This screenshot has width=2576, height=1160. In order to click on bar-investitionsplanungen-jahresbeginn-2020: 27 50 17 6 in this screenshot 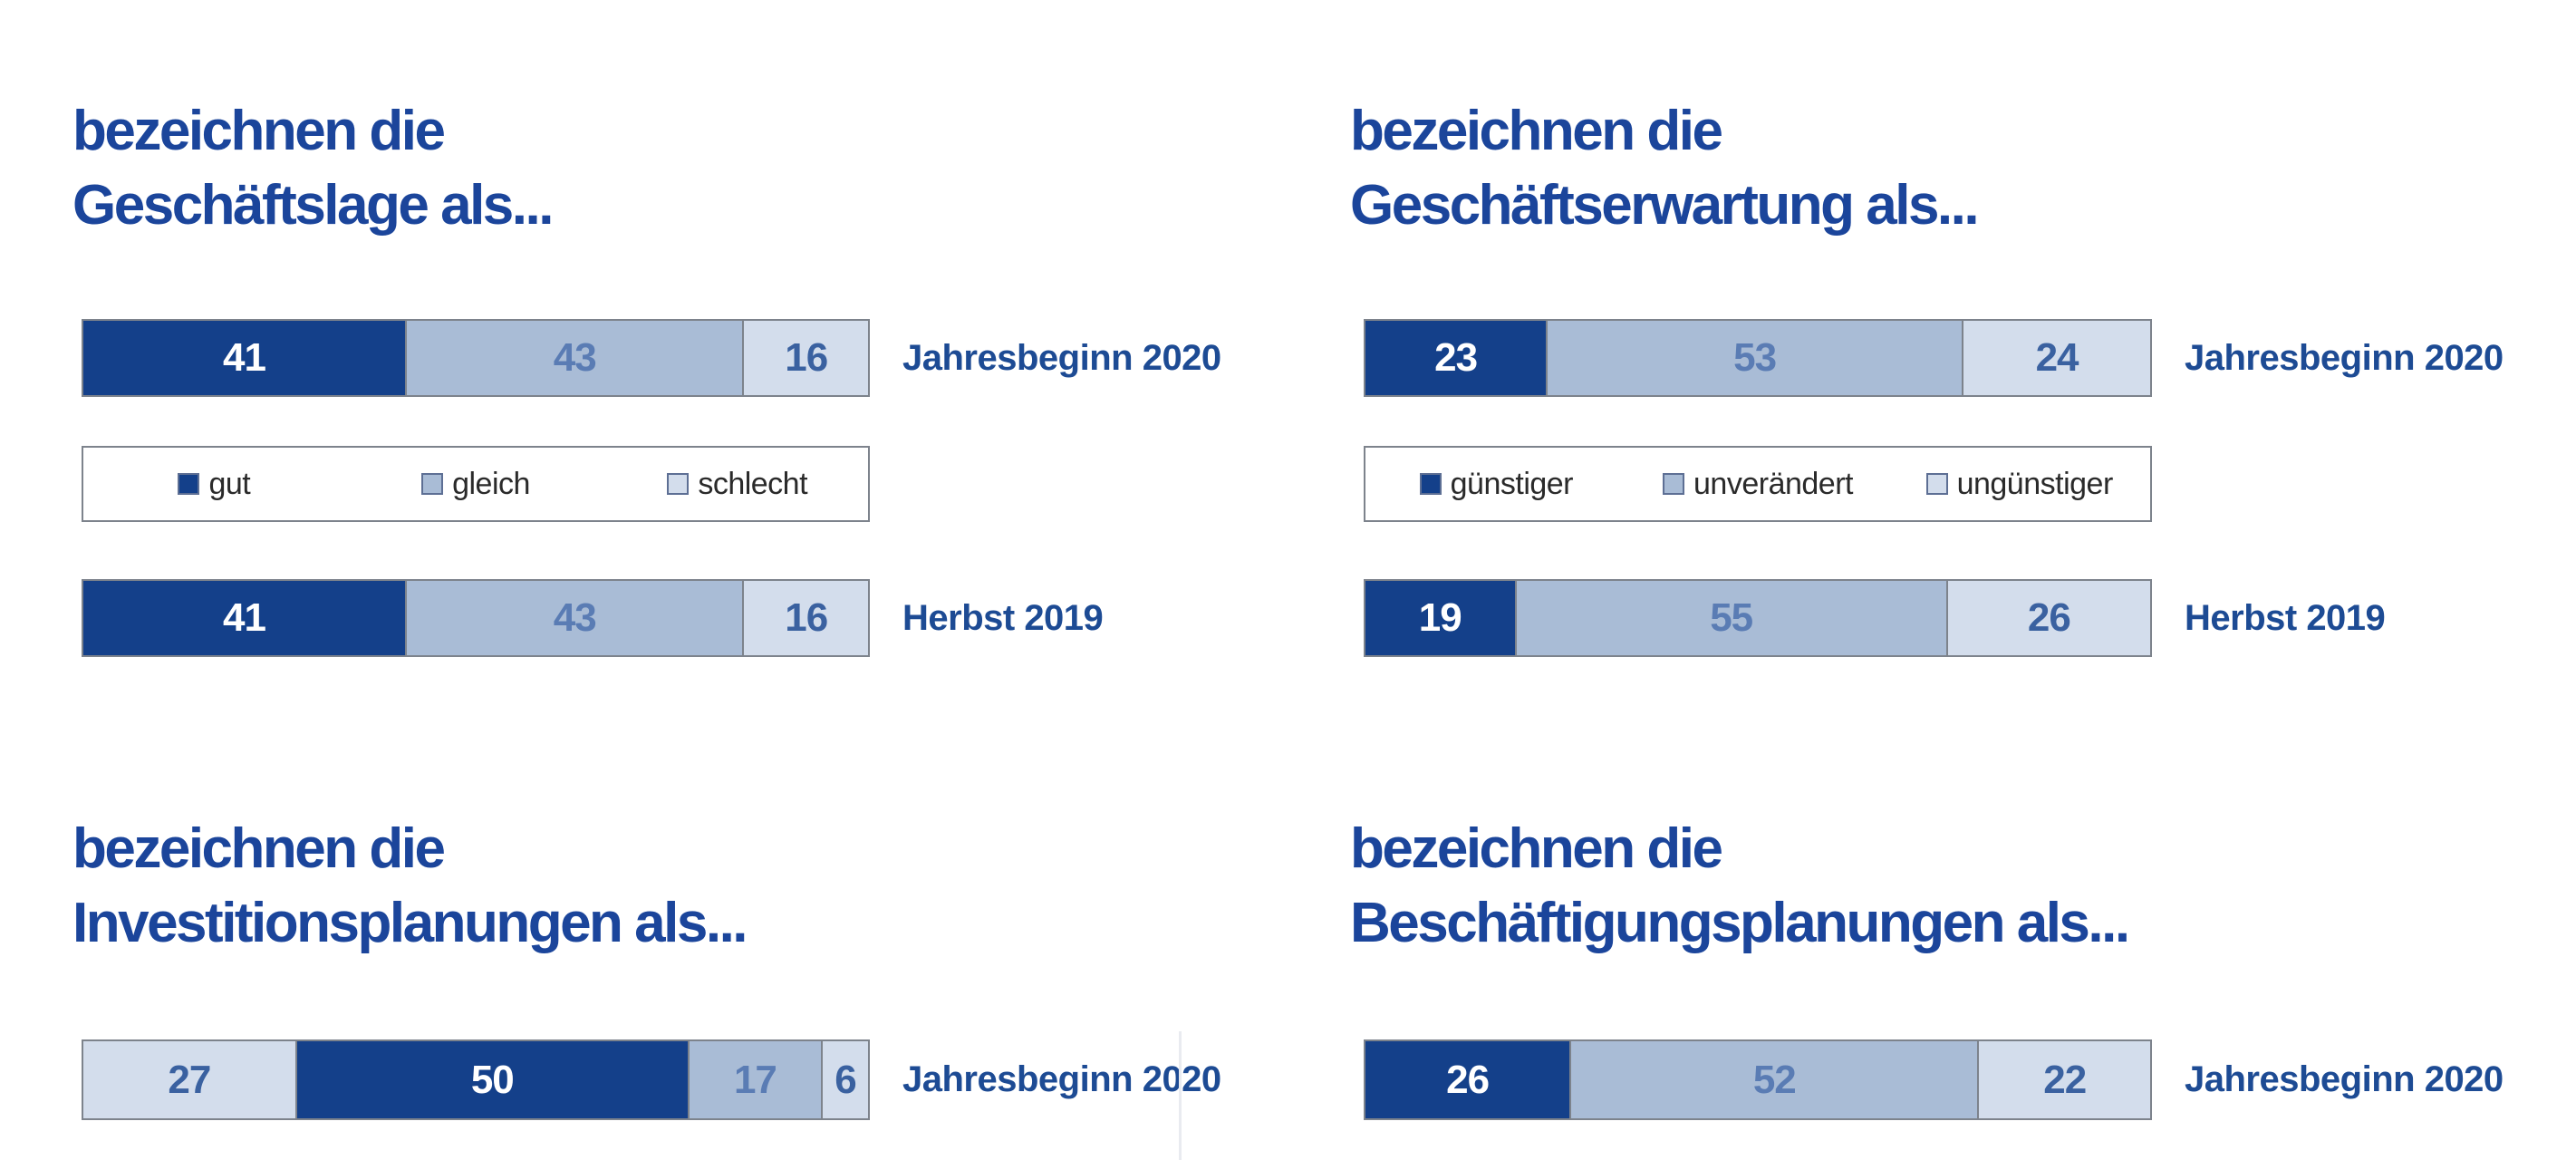, I will do `click(476, 1079)`.